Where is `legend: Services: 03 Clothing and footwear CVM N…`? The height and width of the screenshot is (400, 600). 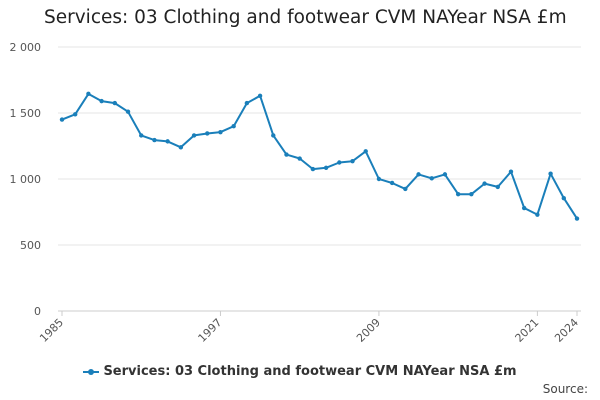
legend: Services: 03 Clothing and footwear CVM N… is located at coordinates (300, 371).